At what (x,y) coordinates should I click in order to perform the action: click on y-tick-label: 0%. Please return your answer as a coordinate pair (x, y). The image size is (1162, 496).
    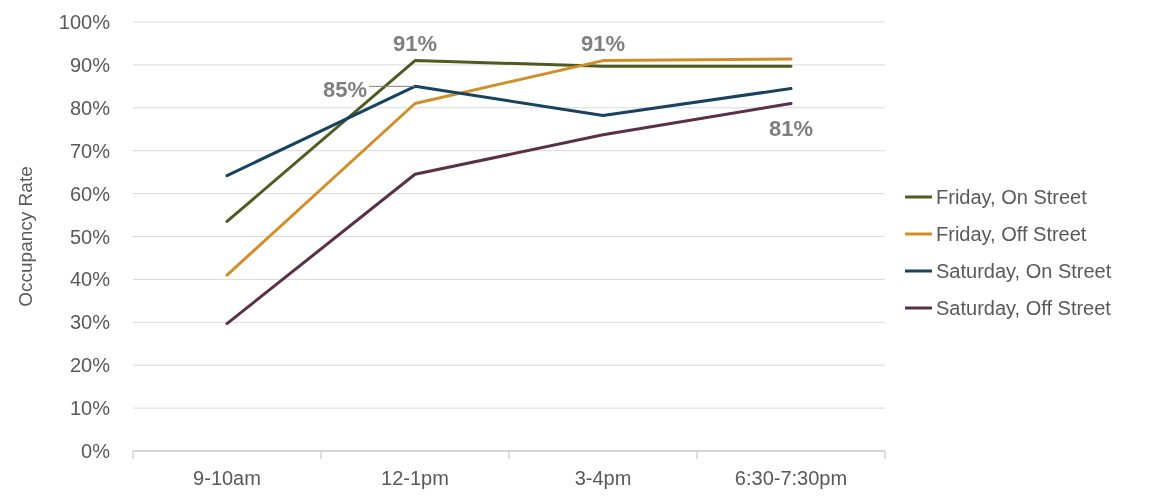
    Looking at the image, I should click on (96, 451).